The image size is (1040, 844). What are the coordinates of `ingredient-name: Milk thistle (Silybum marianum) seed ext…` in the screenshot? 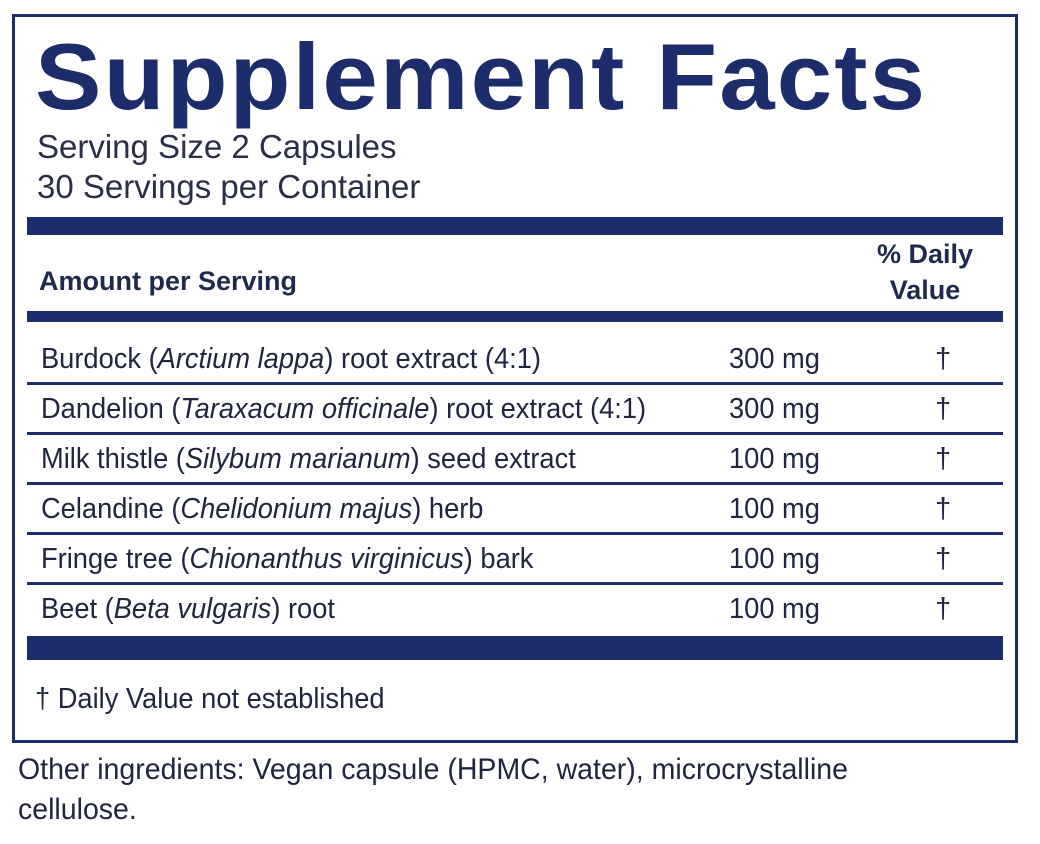 It's located at (308, 459).